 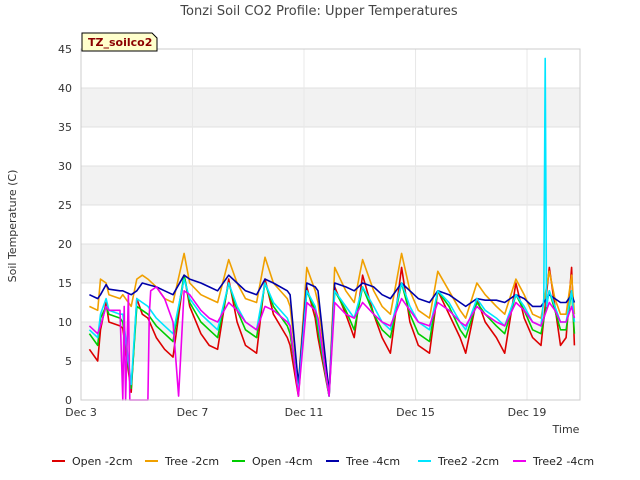 I want to click on y-tick-label: 20, so click(x=65, y=244).